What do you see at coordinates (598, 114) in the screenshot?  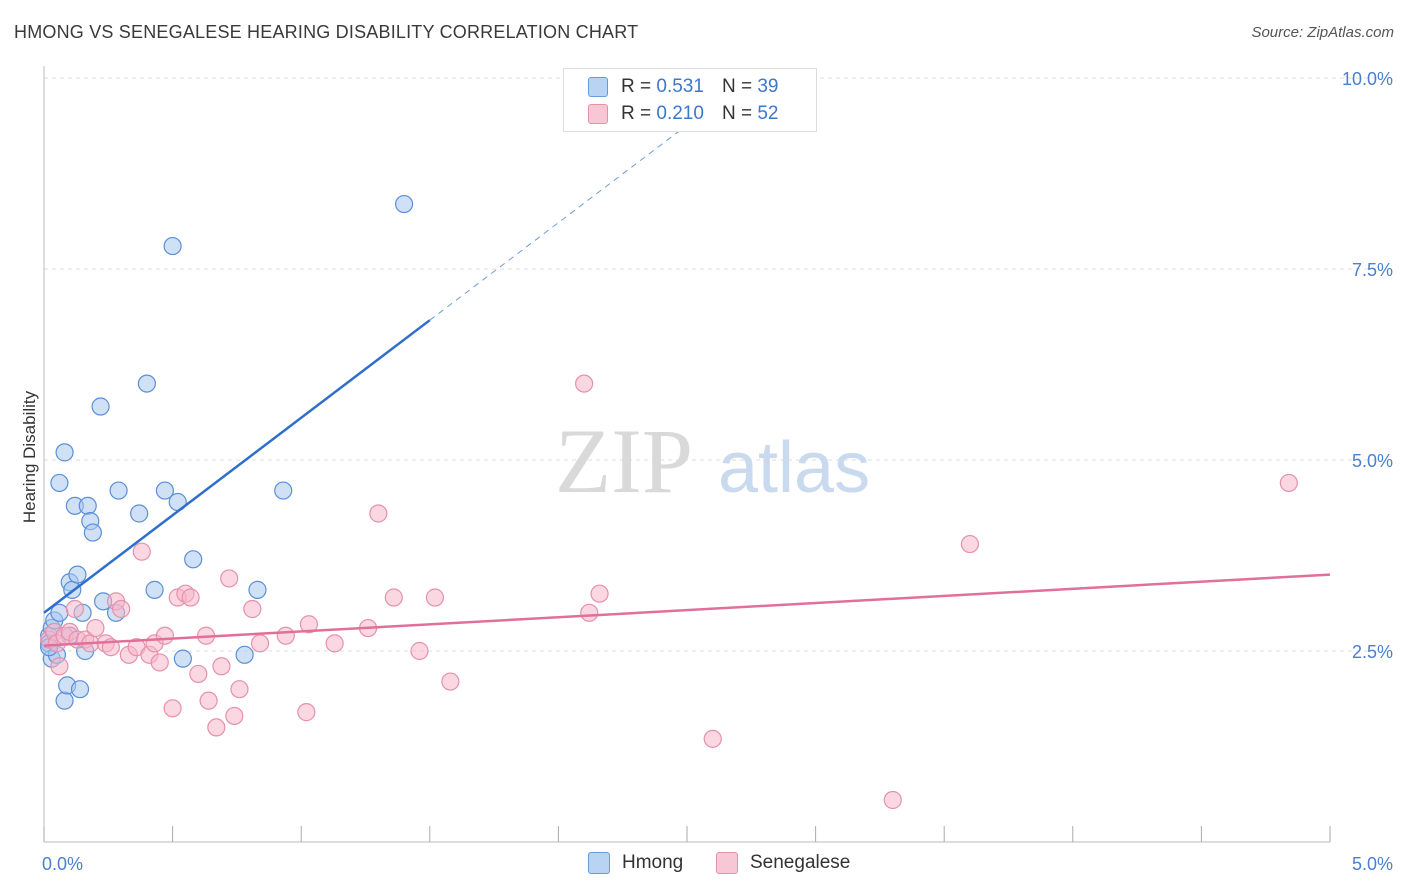 I see `senegalese-swatch` at bounding box center [598, 114].